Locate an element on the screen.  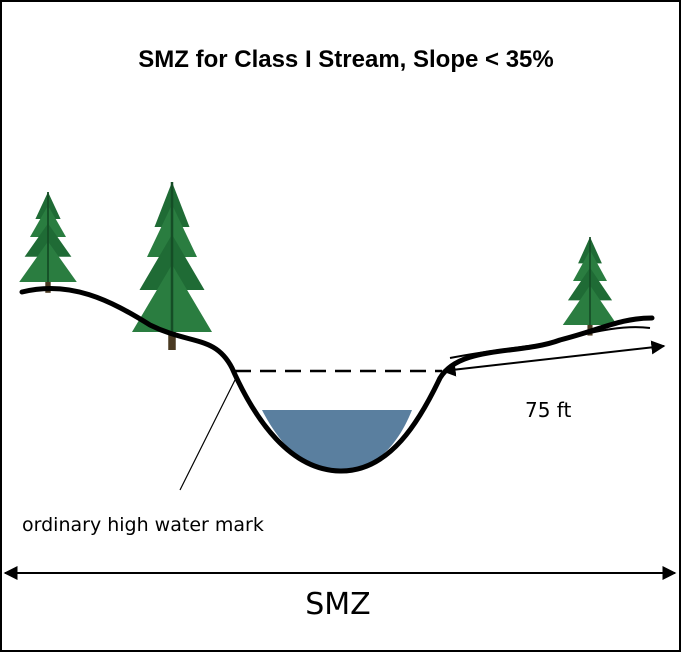
title: SMZ for Class I Stream, Slope < 35% is located at coordinates (345, 59).